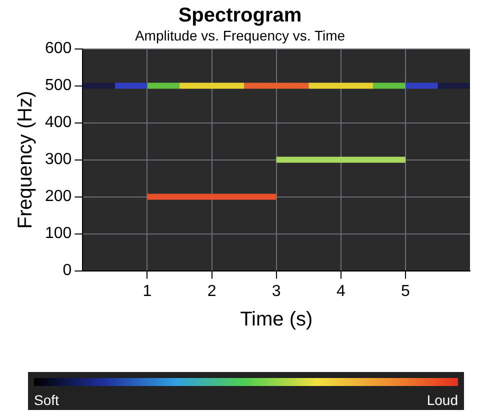 The height and width of the screenshot is (417, 488). What do you see at coordinates (341, 291) in the screenshot?
I see `x-tick-label: 4` at bounding box center [341, 291].